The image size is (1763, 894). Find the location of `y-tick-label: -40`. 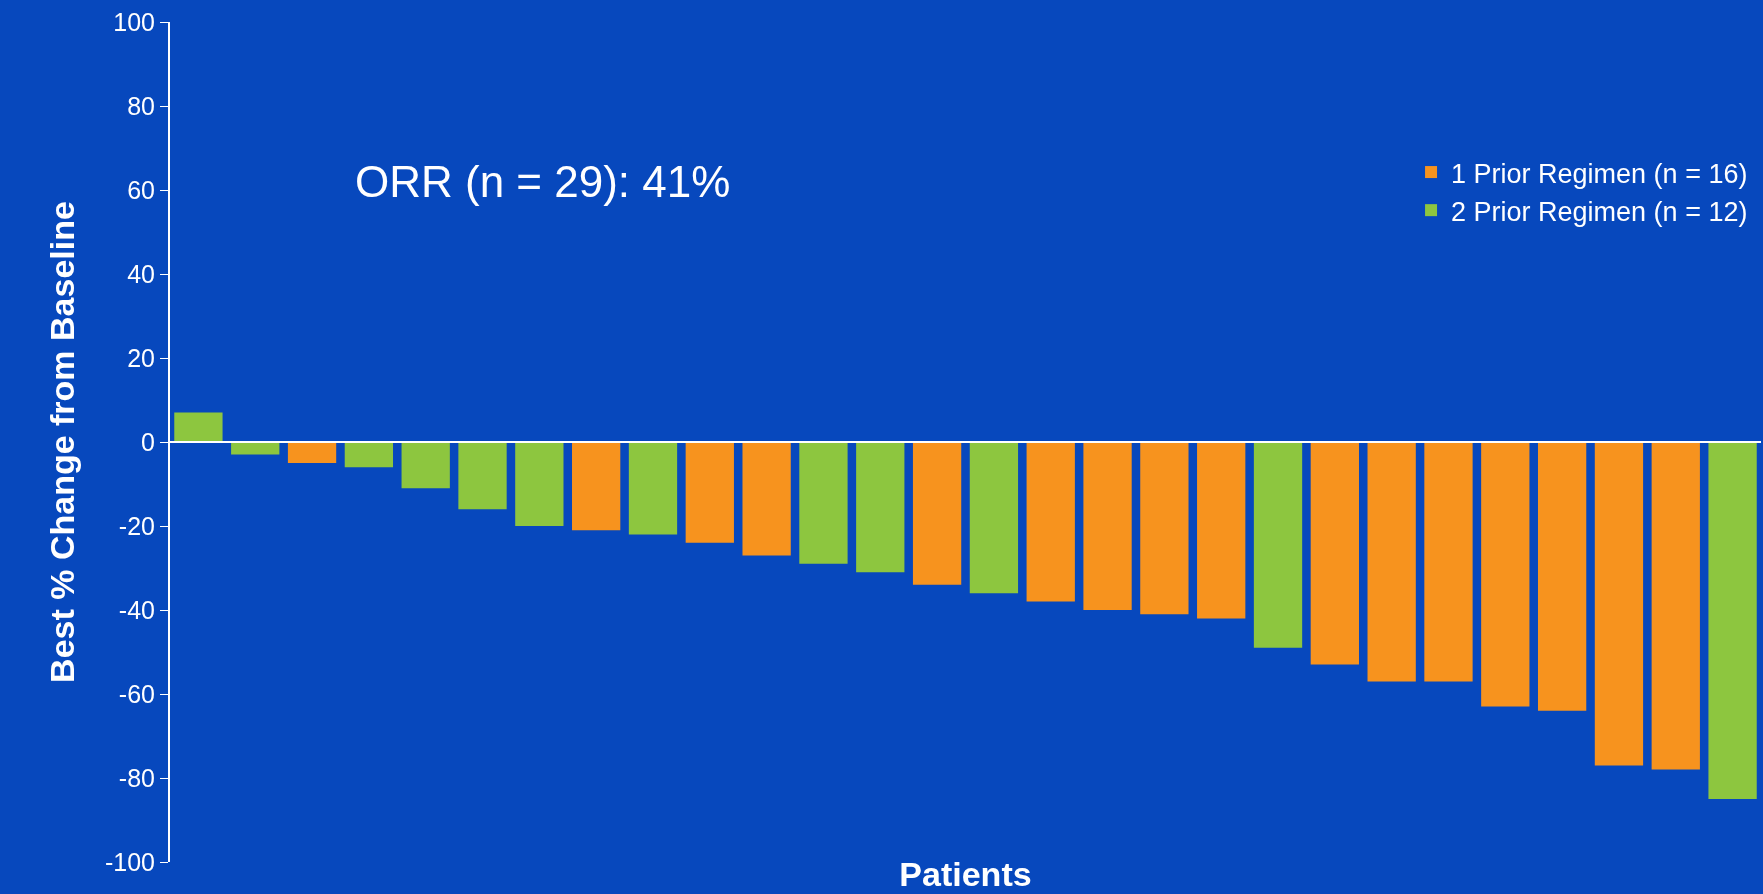

y-tick-label: -40 is located at coordinates (136, 609).